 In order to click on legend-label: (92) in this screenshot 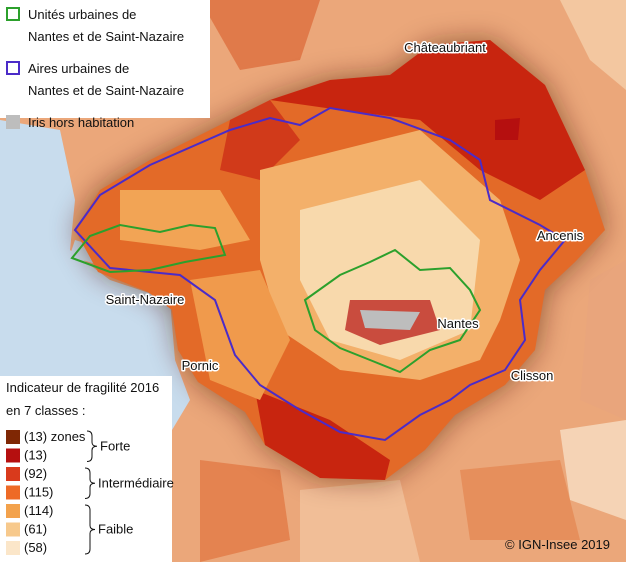, I will do `click(35, 473)`.